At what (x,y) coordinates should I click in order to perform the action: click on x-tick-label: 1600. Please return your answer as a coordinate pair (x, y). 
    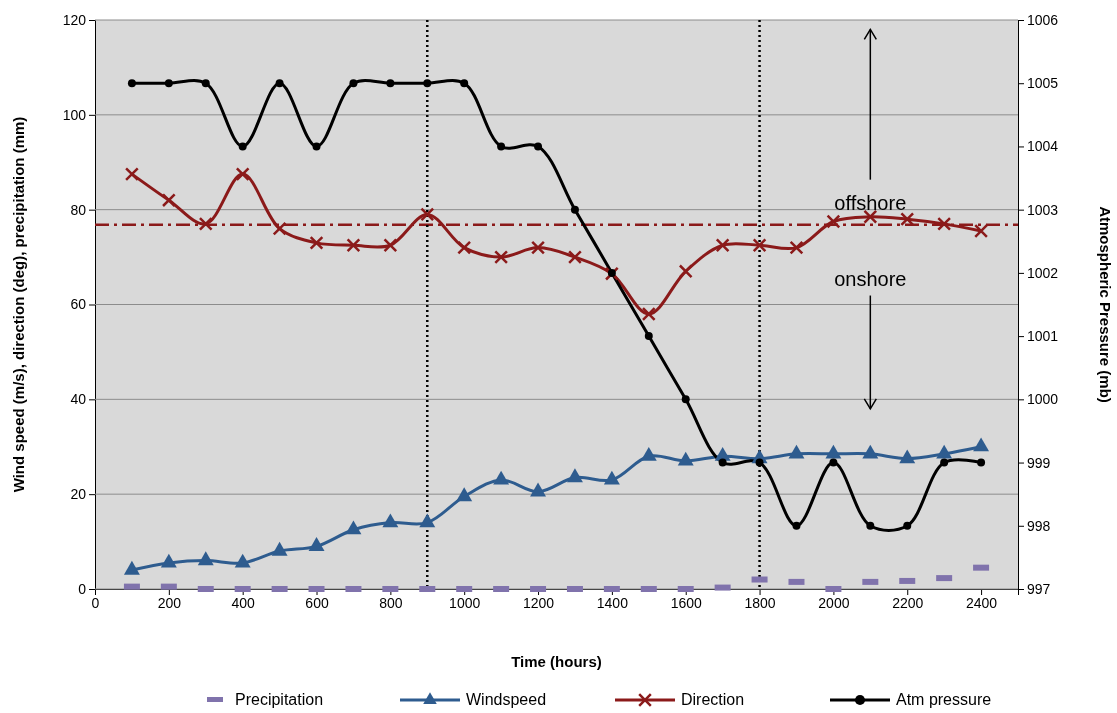
    Looking at the image, I should click on (686, 602).